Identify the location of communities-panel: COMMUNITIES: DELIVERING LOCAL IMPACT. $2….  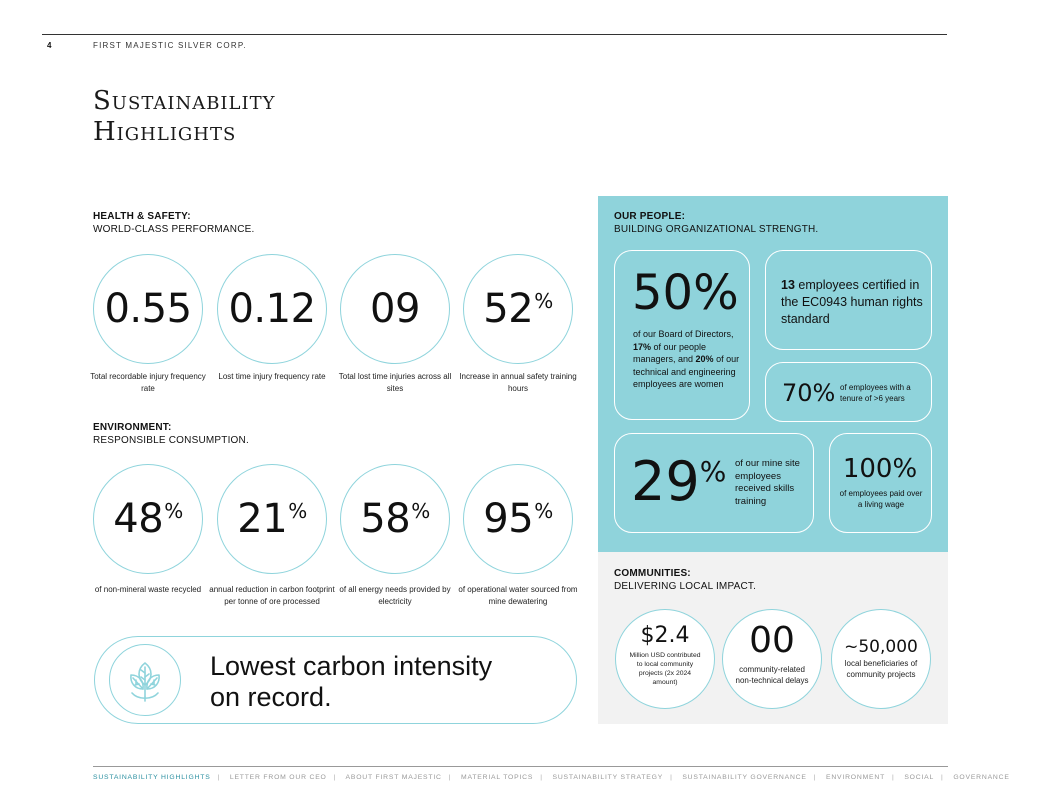
(773, 638).